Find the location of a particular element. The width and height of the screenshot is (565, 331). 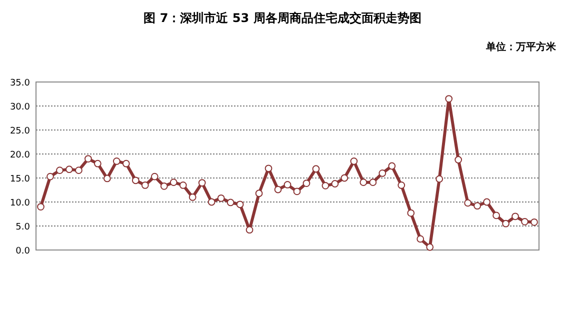

y-tick-label: 25.0 is located at coordinates (20, 131).